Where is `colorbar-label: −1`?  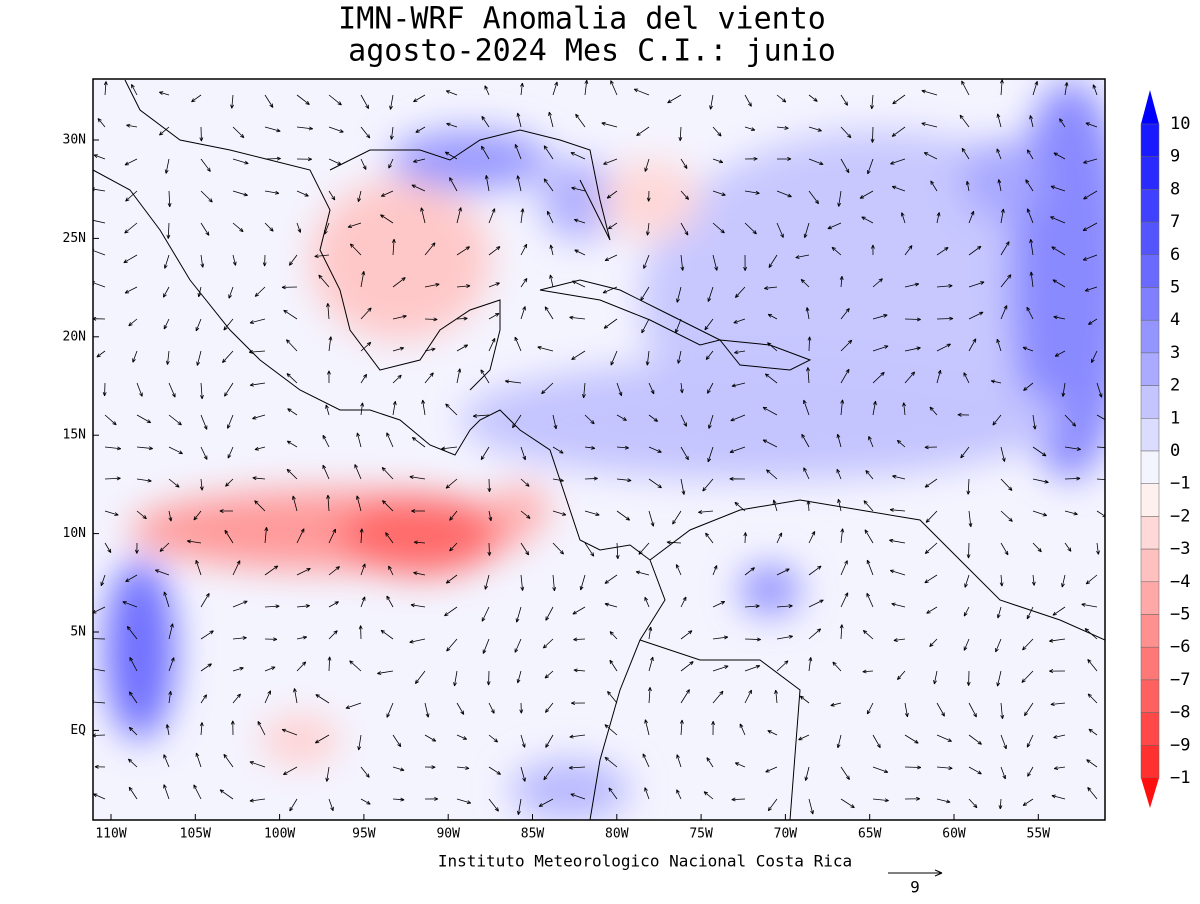
colorbar-label: −1 is located at coordinates (1180, 778).